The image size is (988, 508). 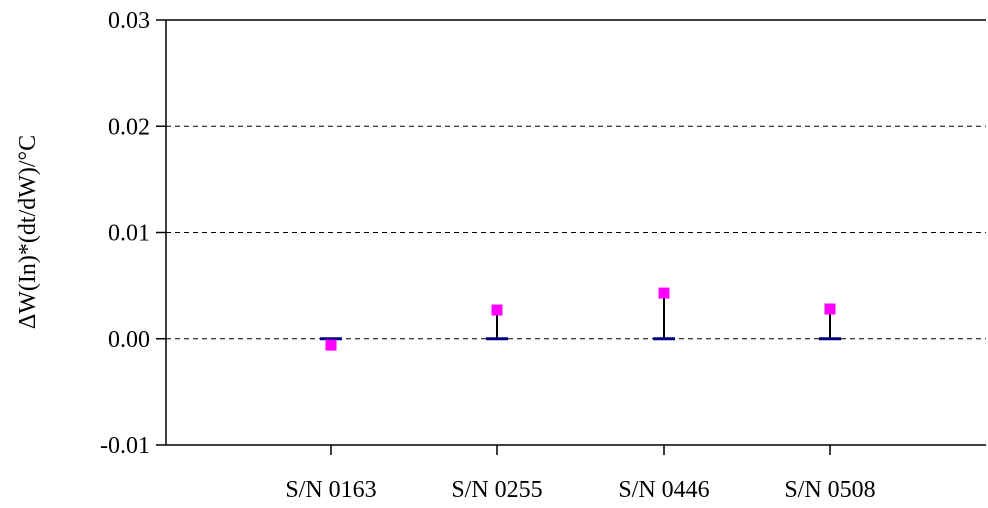 I want to click on y-ticks: -0.01 0.00 0.01 0.02 0.03, so click(x=133, y=233).